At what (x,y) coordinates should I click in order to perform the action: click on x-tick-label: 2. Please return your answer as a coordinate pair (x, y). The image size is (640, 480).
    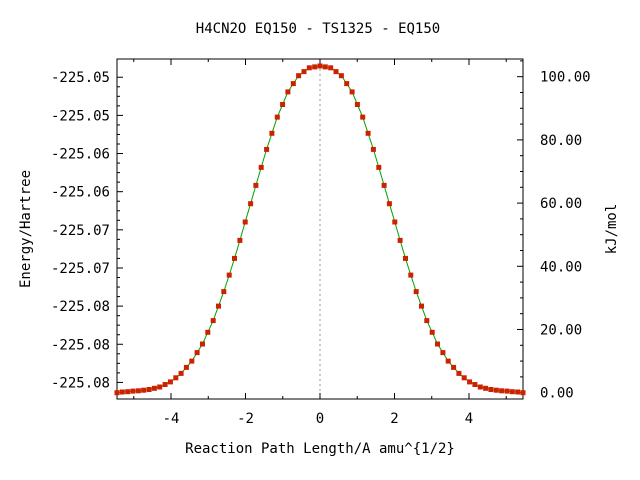
    Looking at the image, I should click on (394, 419).